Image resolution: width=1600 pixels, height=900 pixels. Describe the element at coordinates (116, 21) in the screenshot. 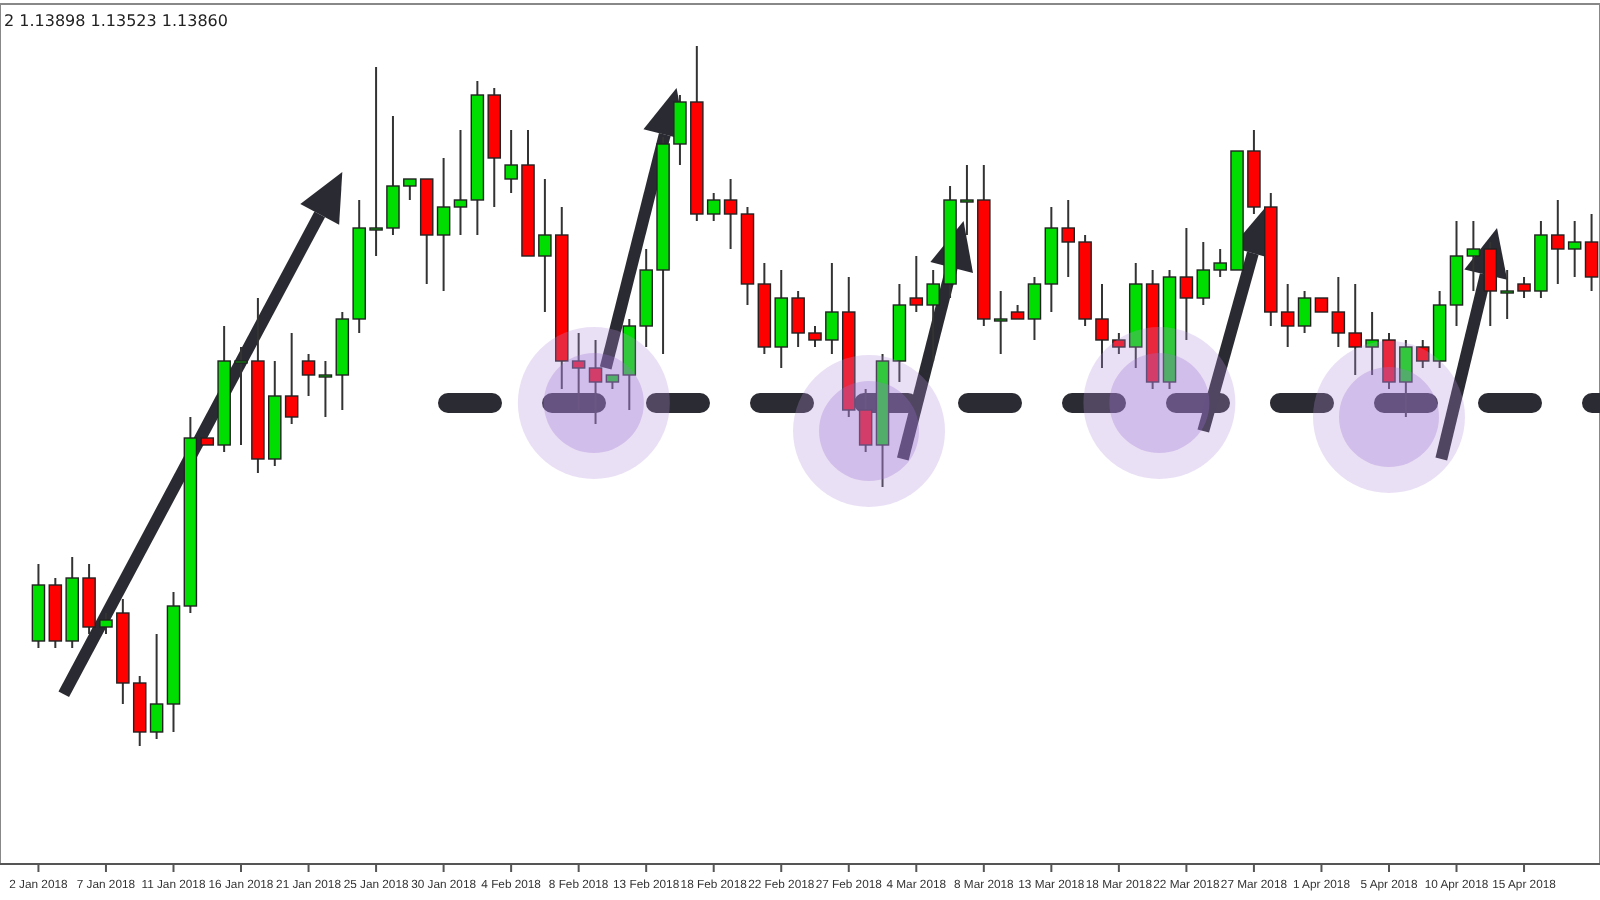

I see `text: 2 1.13898 1.13523 1.13860` at that location.